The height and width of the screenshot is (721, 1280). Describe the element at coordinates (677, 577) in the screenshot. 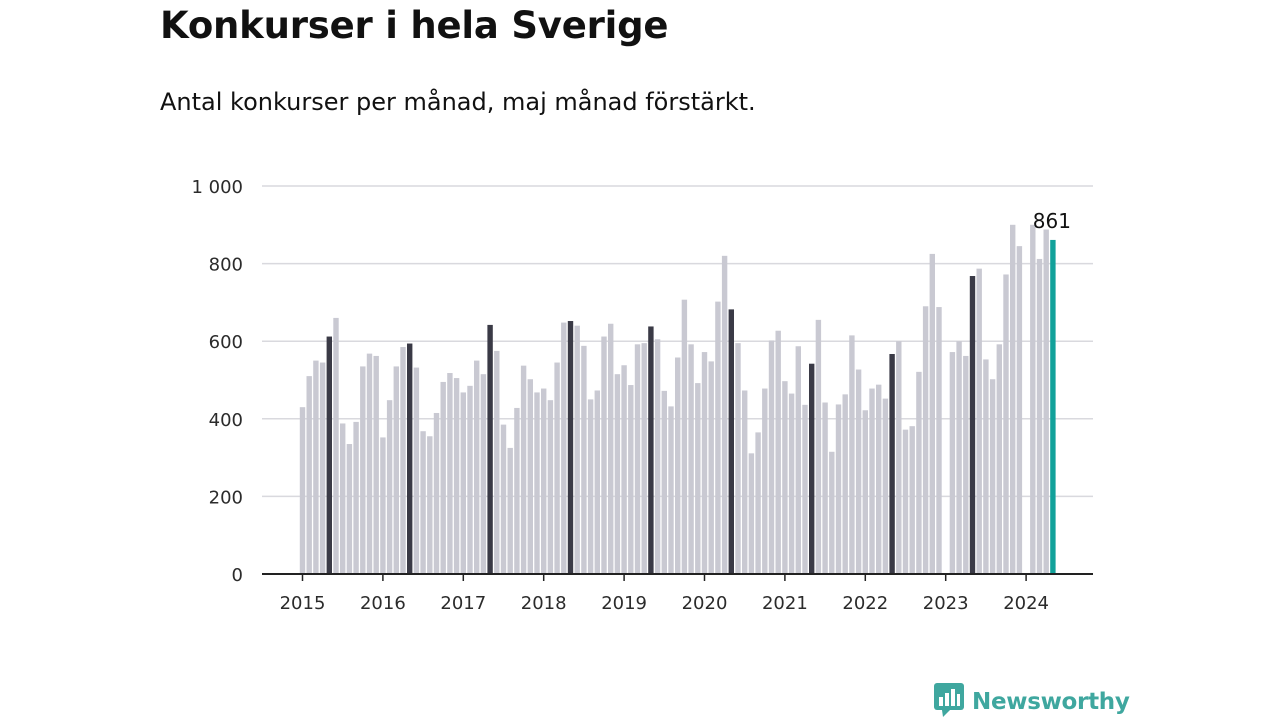

I see `x-axis` at that location.